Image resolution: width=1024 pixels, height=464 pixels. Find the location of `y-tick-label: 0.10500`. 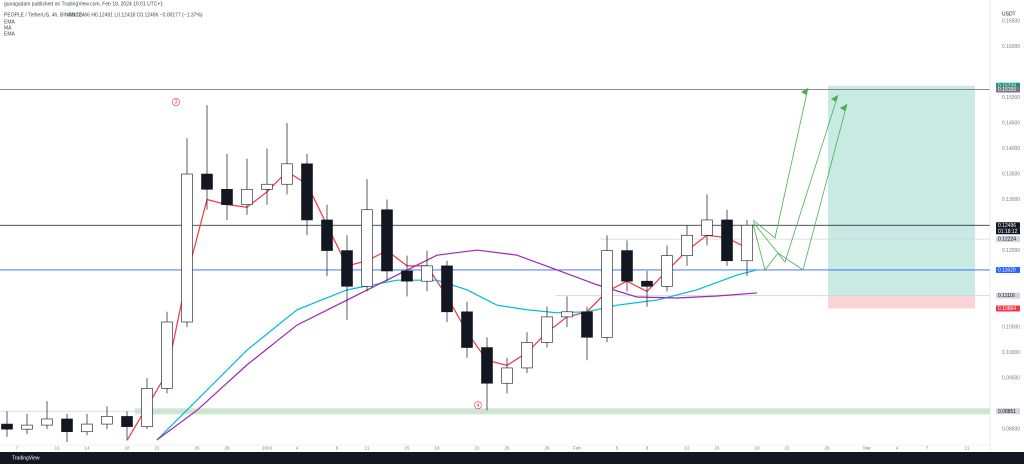

y-tick-label: 0.10500 is located at coordinates (1011, 327).